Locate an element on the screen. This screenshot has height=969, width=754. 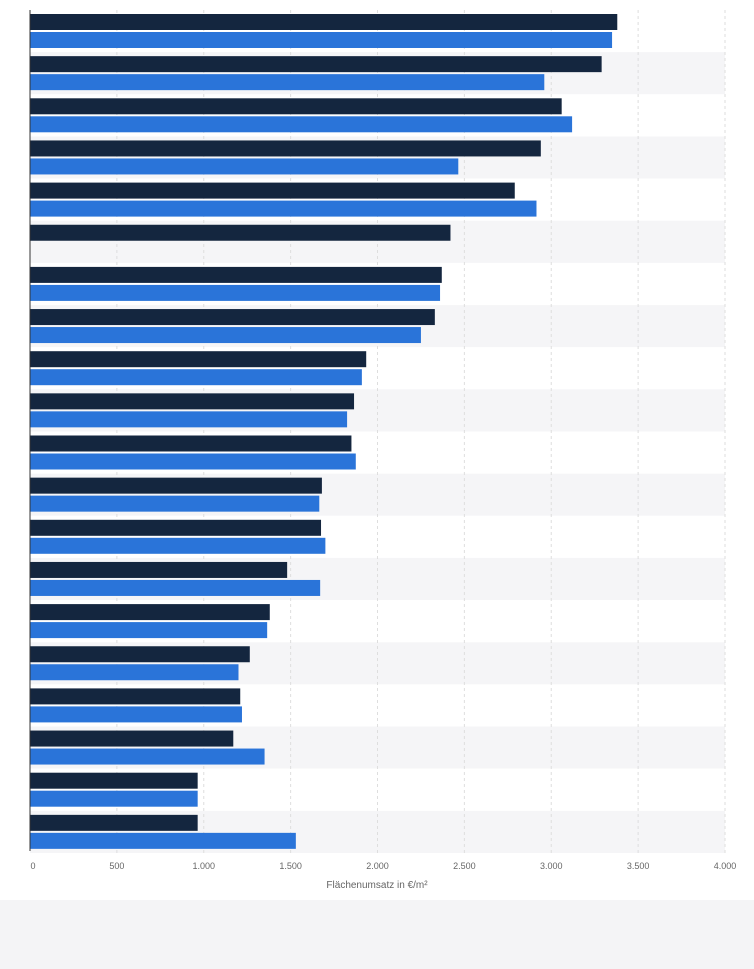
x-tick-label: 1.500 is located at coordinates (290, 866).